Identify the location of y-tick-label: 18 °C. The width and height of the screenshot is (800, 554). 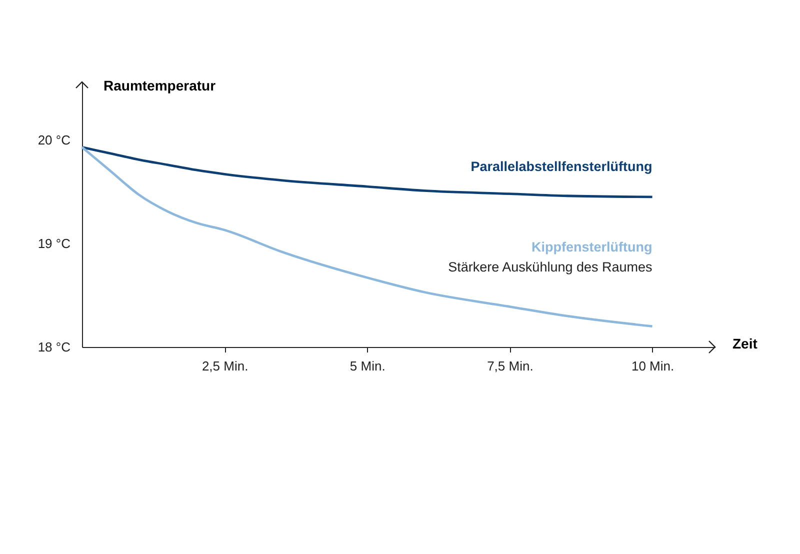
(54, 347).